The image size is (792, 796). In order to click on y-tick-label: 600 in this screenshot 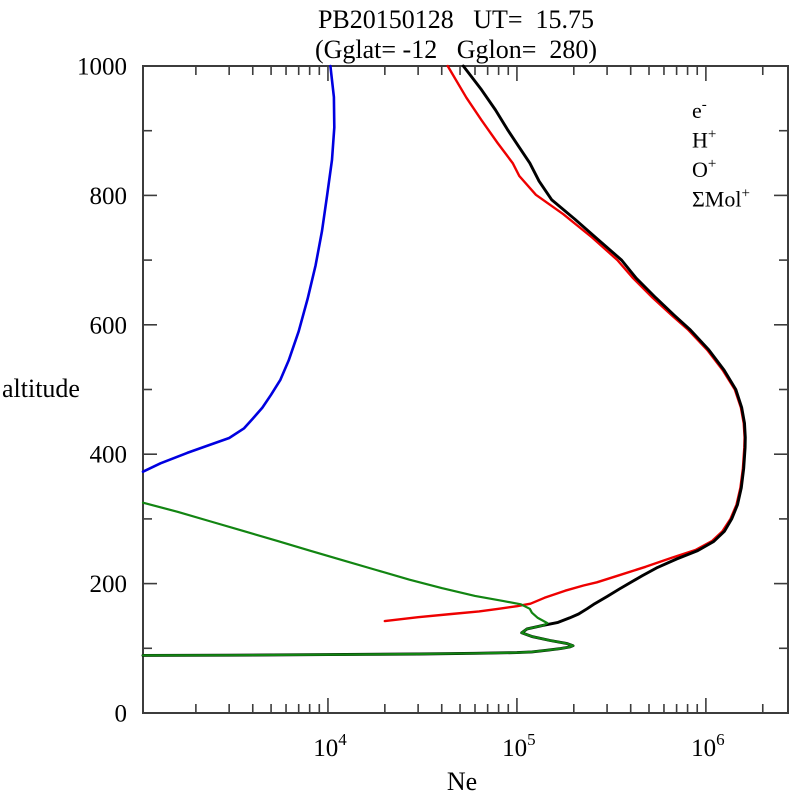, I will do `click(109, 325)`.